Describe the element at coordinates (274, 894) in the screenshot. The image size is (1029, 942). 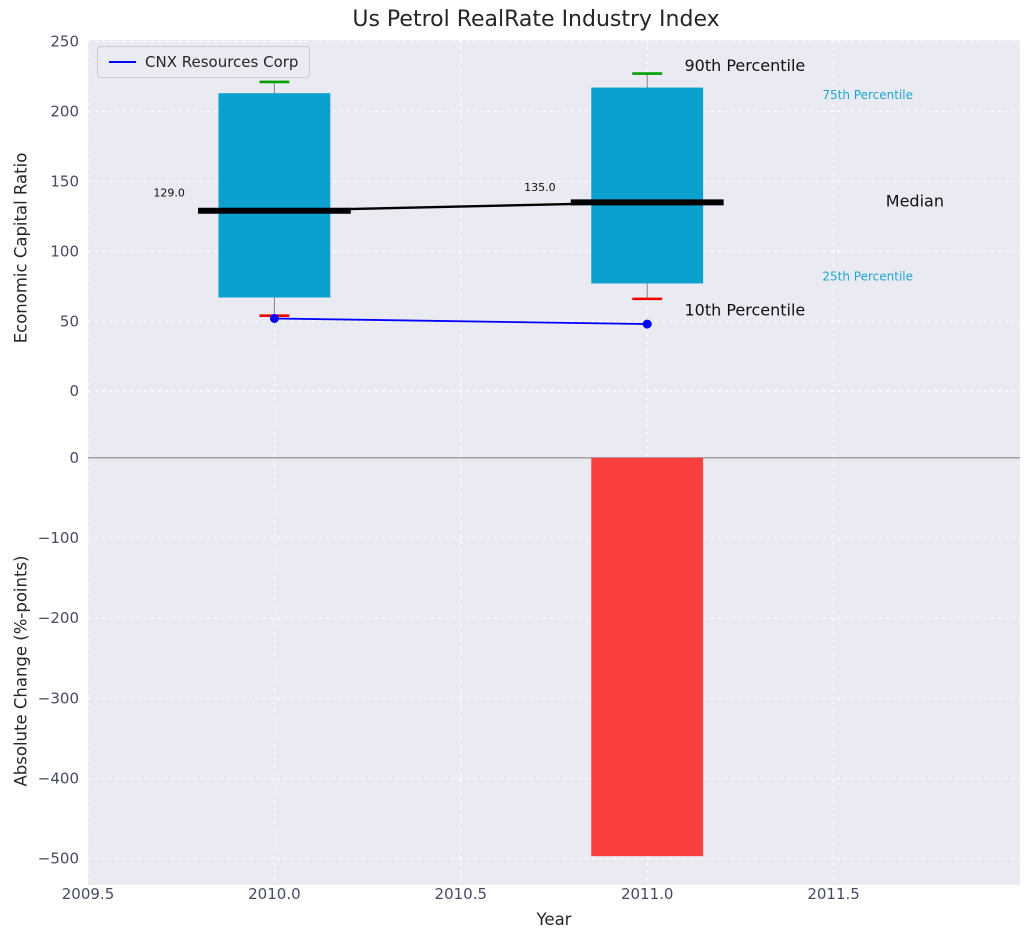
I see `x-tick-label: 2010.0` at that location.